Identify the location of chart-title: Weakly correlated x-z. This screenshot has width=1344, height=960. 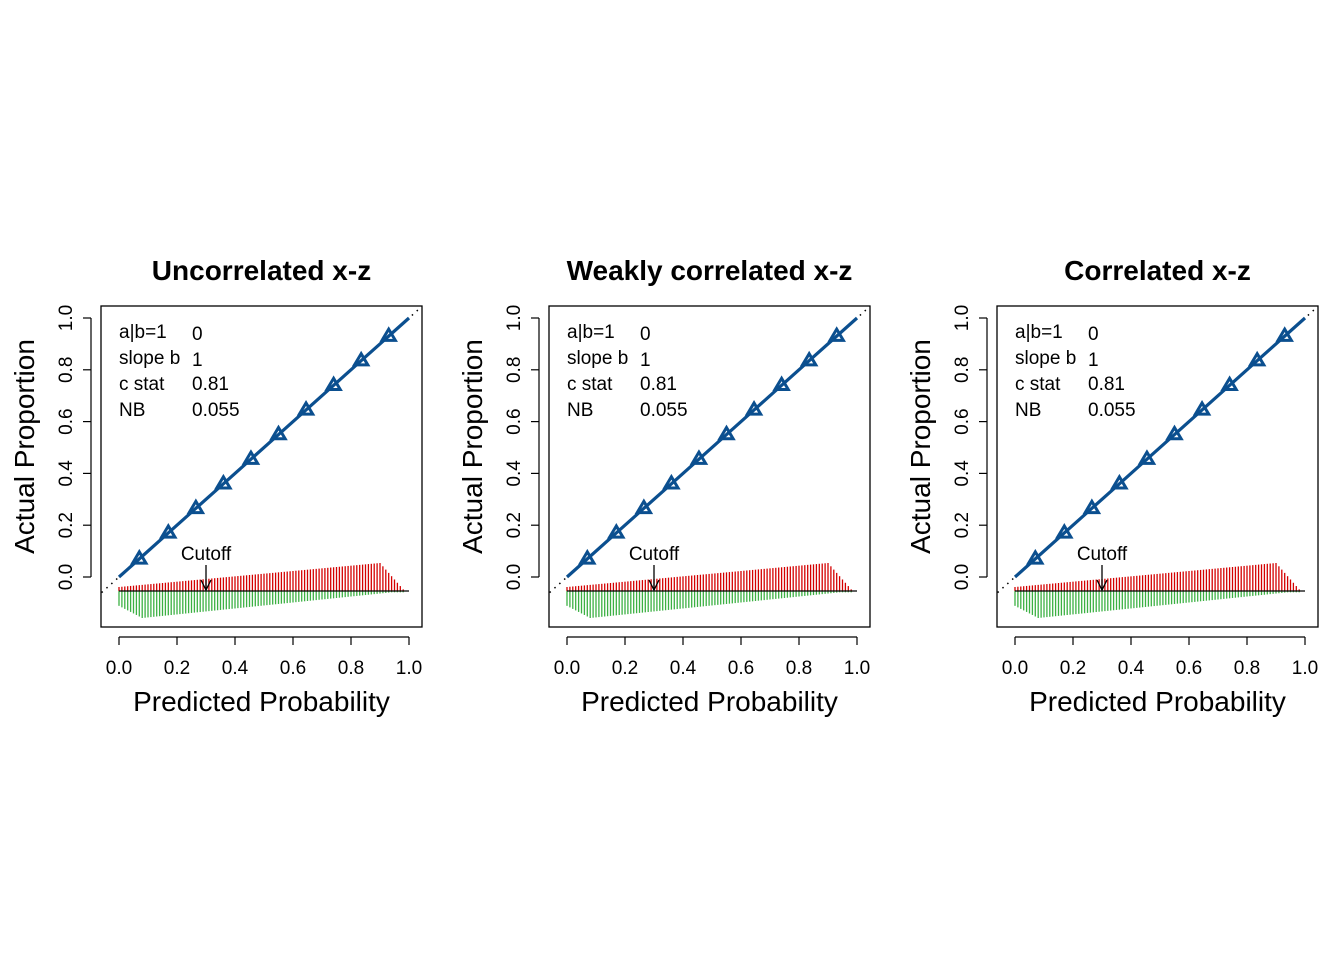
(710, 270).